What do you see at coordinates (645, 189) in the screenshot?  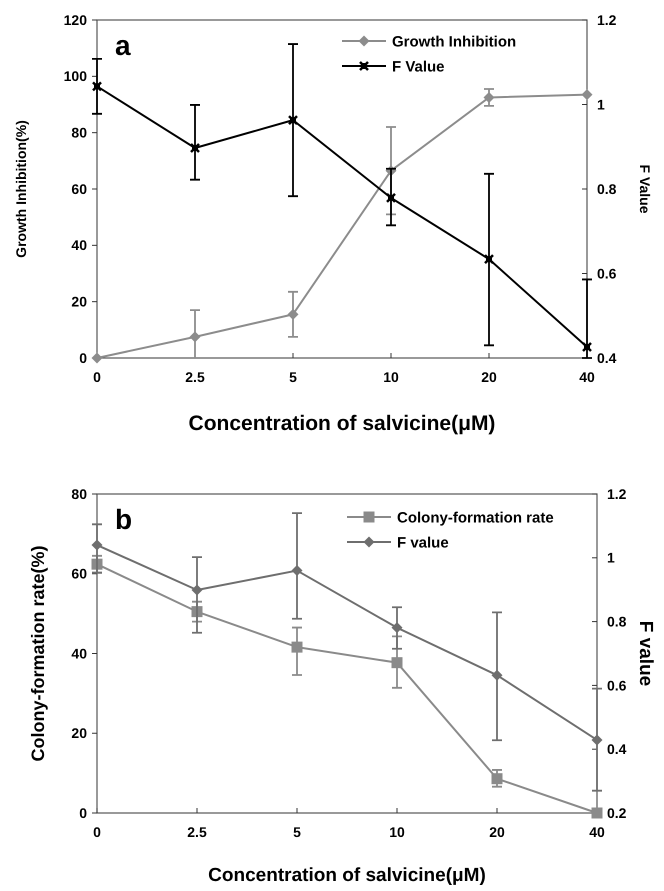 I see `y2-axis-title: F Value` at bounding box center [645, 189].